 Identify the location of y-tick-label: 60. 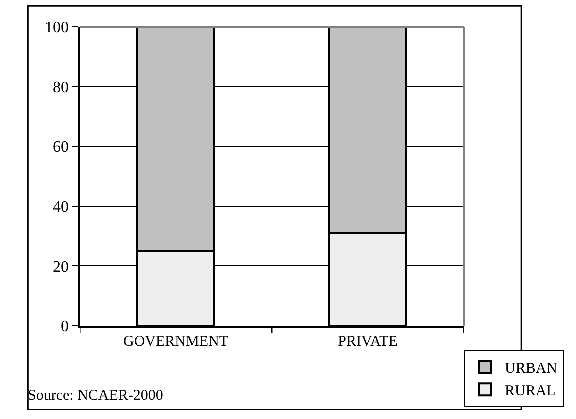
(61, 147).